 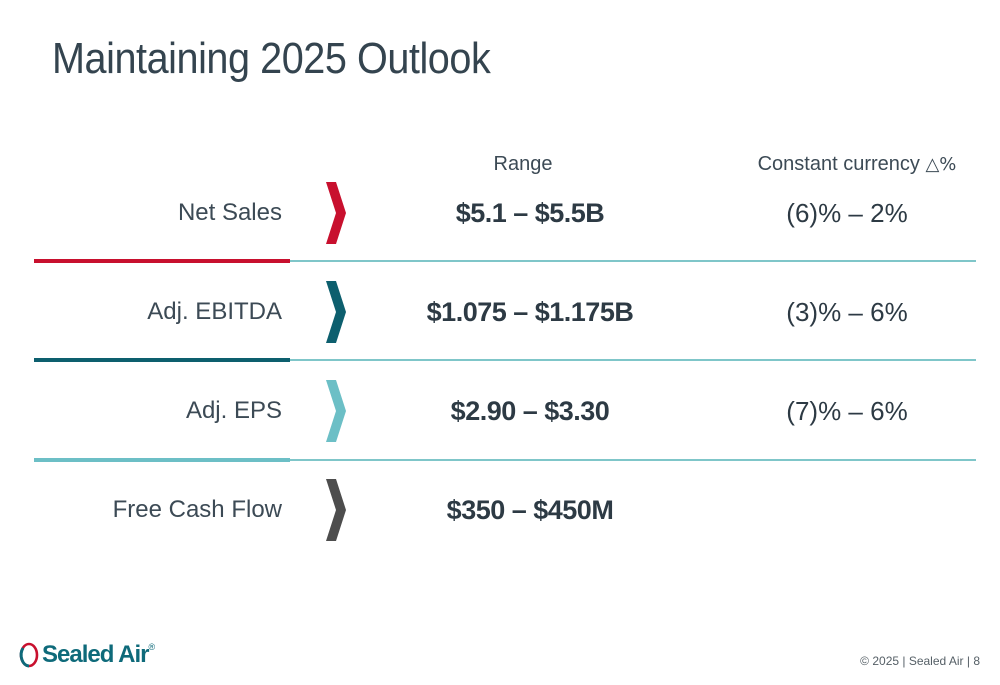 I want to click on sealed-air-ring-icon, so click(x=29, y=655).